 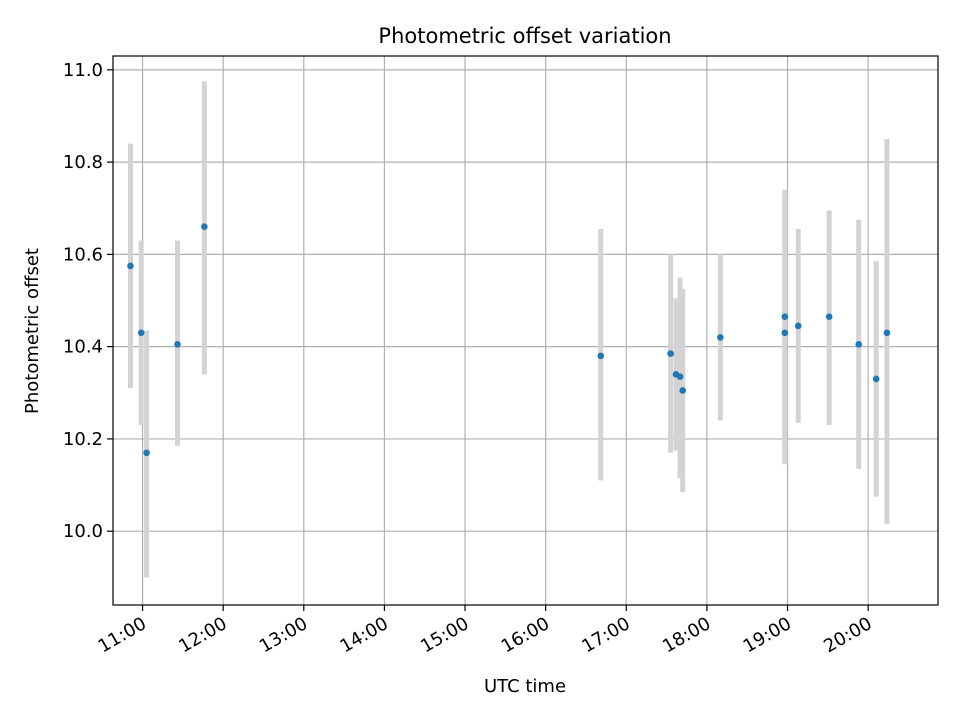 What do you see at coordinates (83, 254) in the screenshot?
I see `y-tick-label: 10.6` at bounding box center [83, 254].